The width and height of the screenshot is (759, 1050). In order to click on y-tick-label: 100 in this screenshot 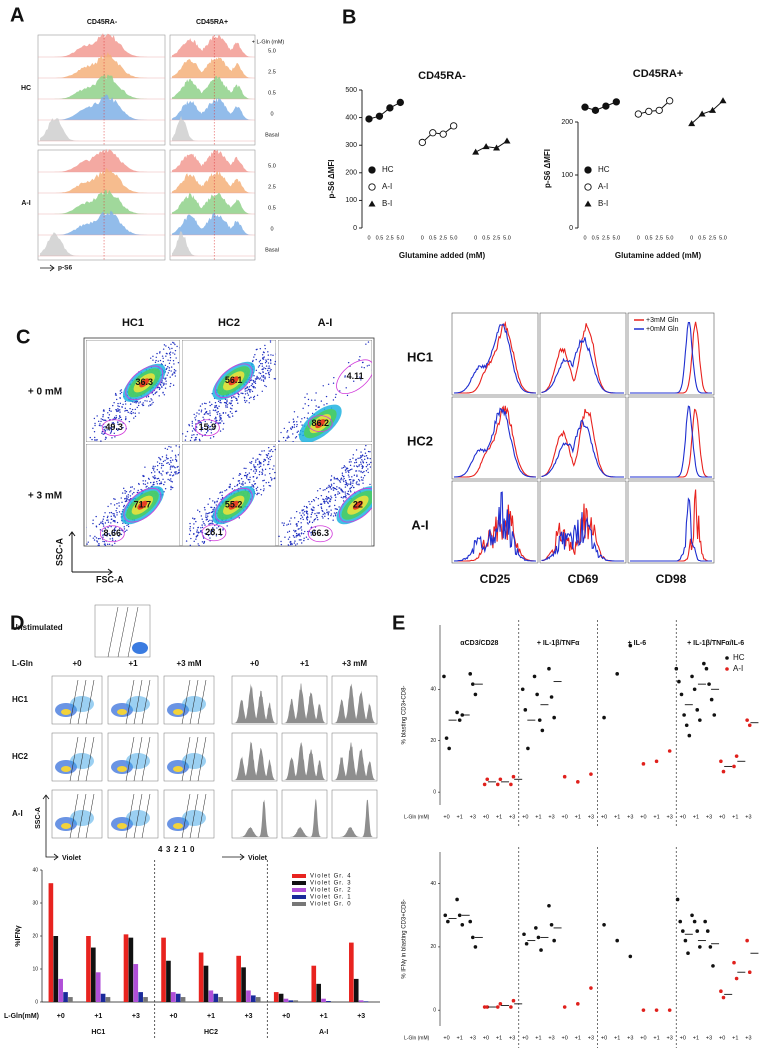, I will do `click(351, 200)`.